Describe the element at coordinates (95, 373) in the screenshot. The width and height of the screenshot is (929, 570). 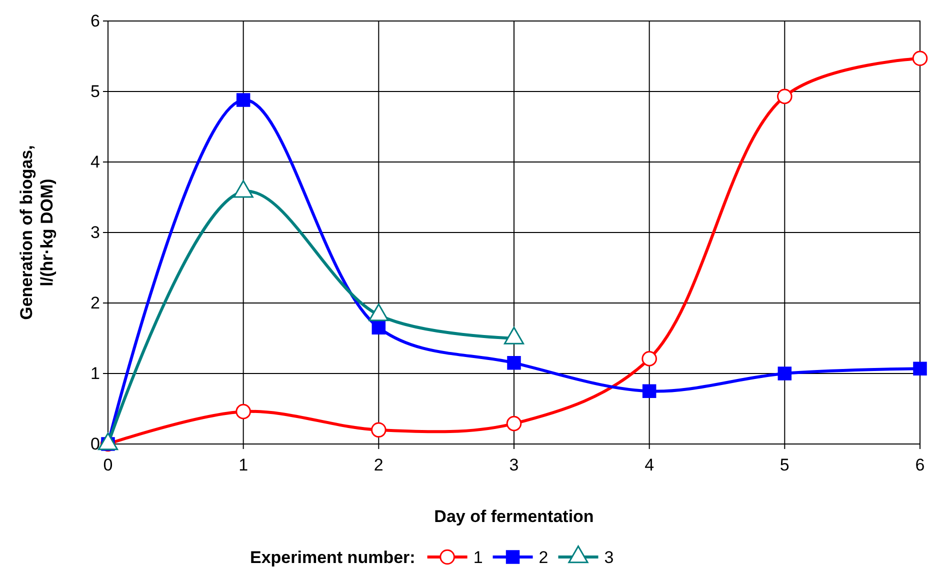
I see `y-tick-label: 1` at that location.